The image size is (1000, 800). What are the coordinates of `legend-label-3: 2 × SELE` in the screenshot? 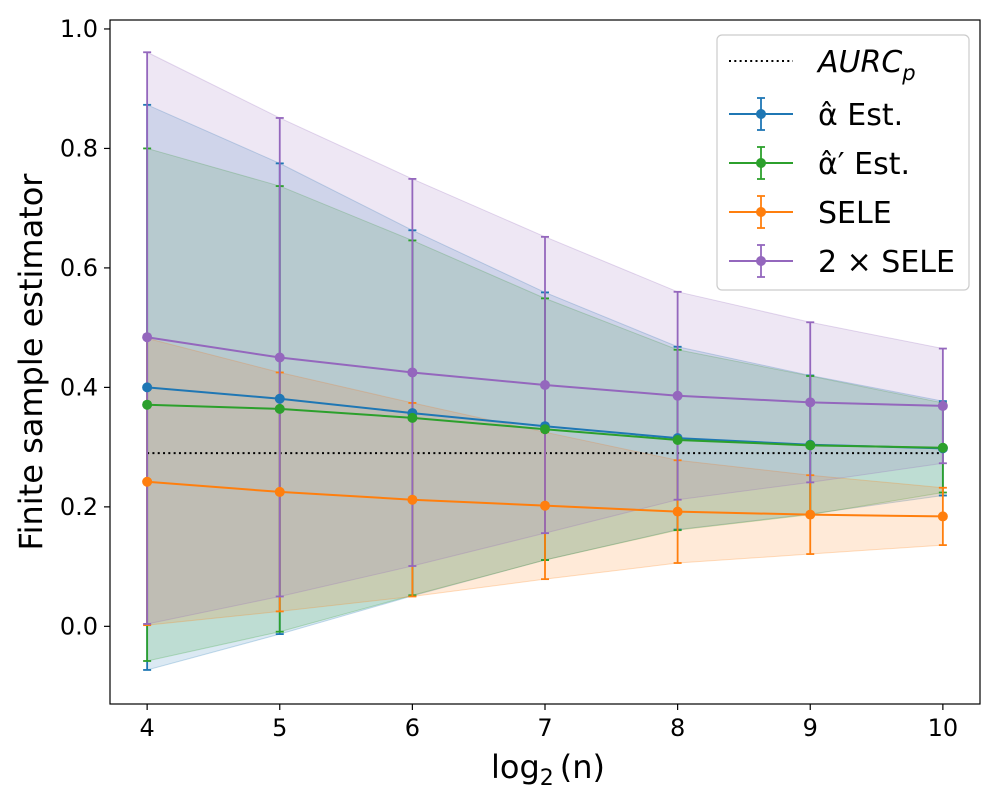 It's located at (886, 262).